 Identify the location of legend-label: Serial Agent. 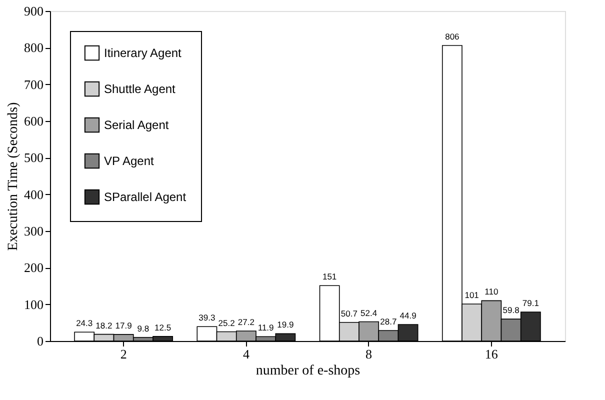
(137, 125).